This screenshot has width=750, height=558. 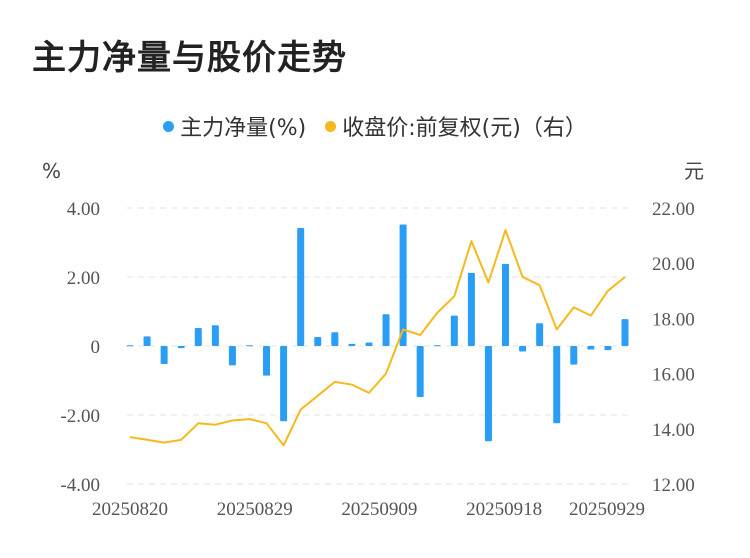 I want to click on legend-label-close-price: 收盘价:前复权(元)（右）, so click(x=464, y=128).